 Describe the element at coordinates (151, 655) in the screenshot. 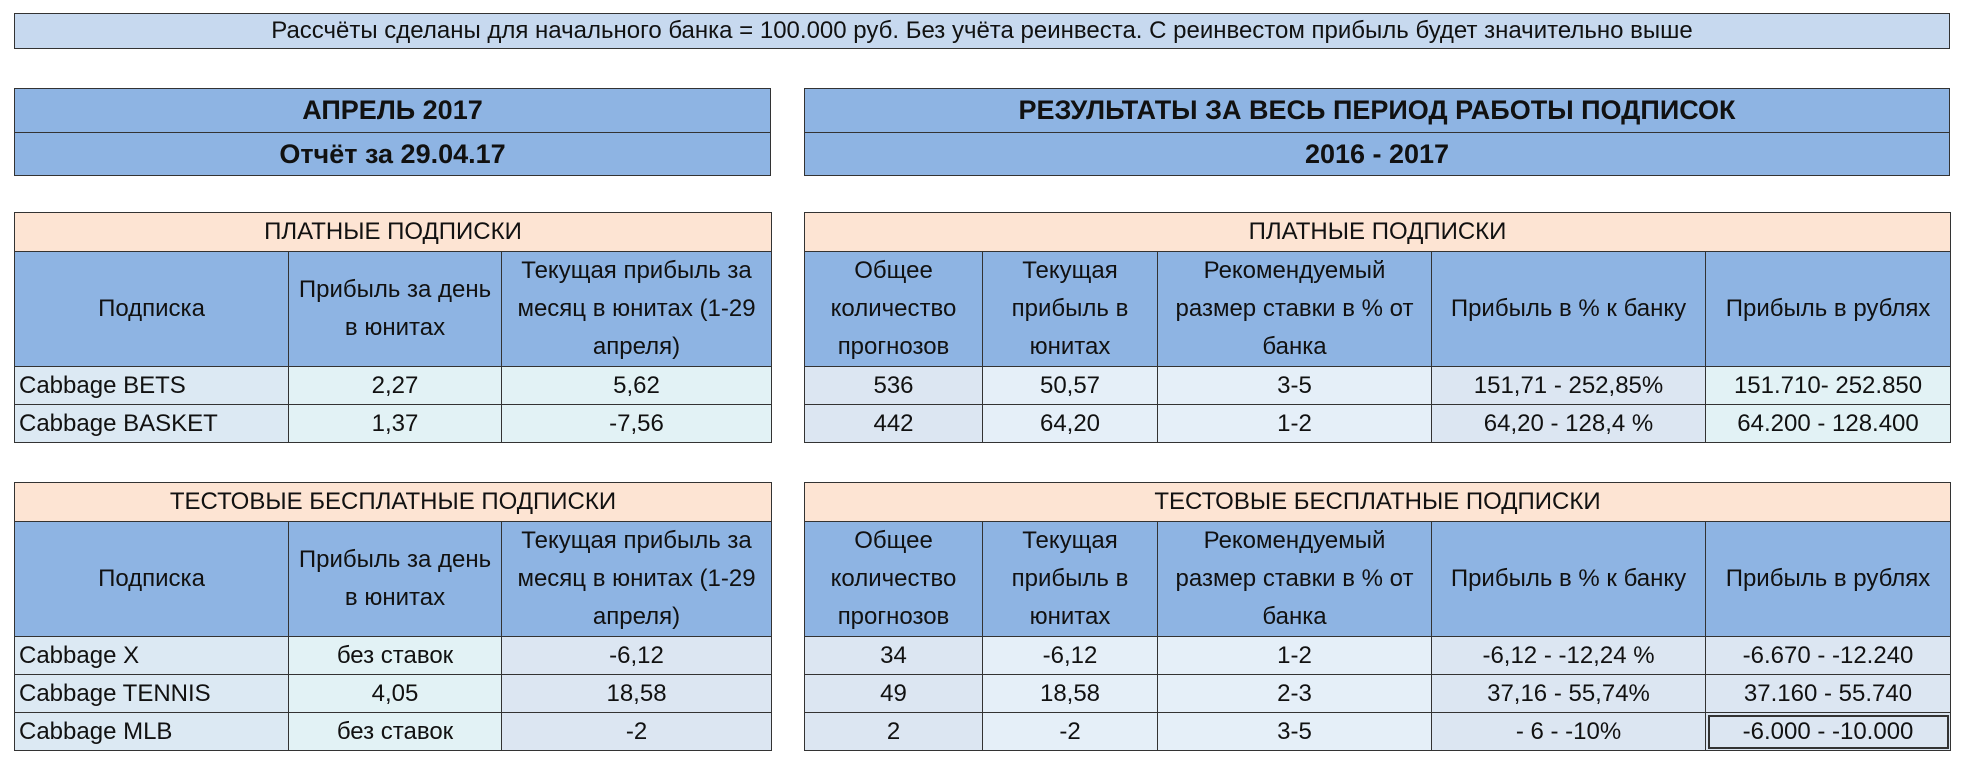

I see `subscription-name: Cabbage X` at that location.